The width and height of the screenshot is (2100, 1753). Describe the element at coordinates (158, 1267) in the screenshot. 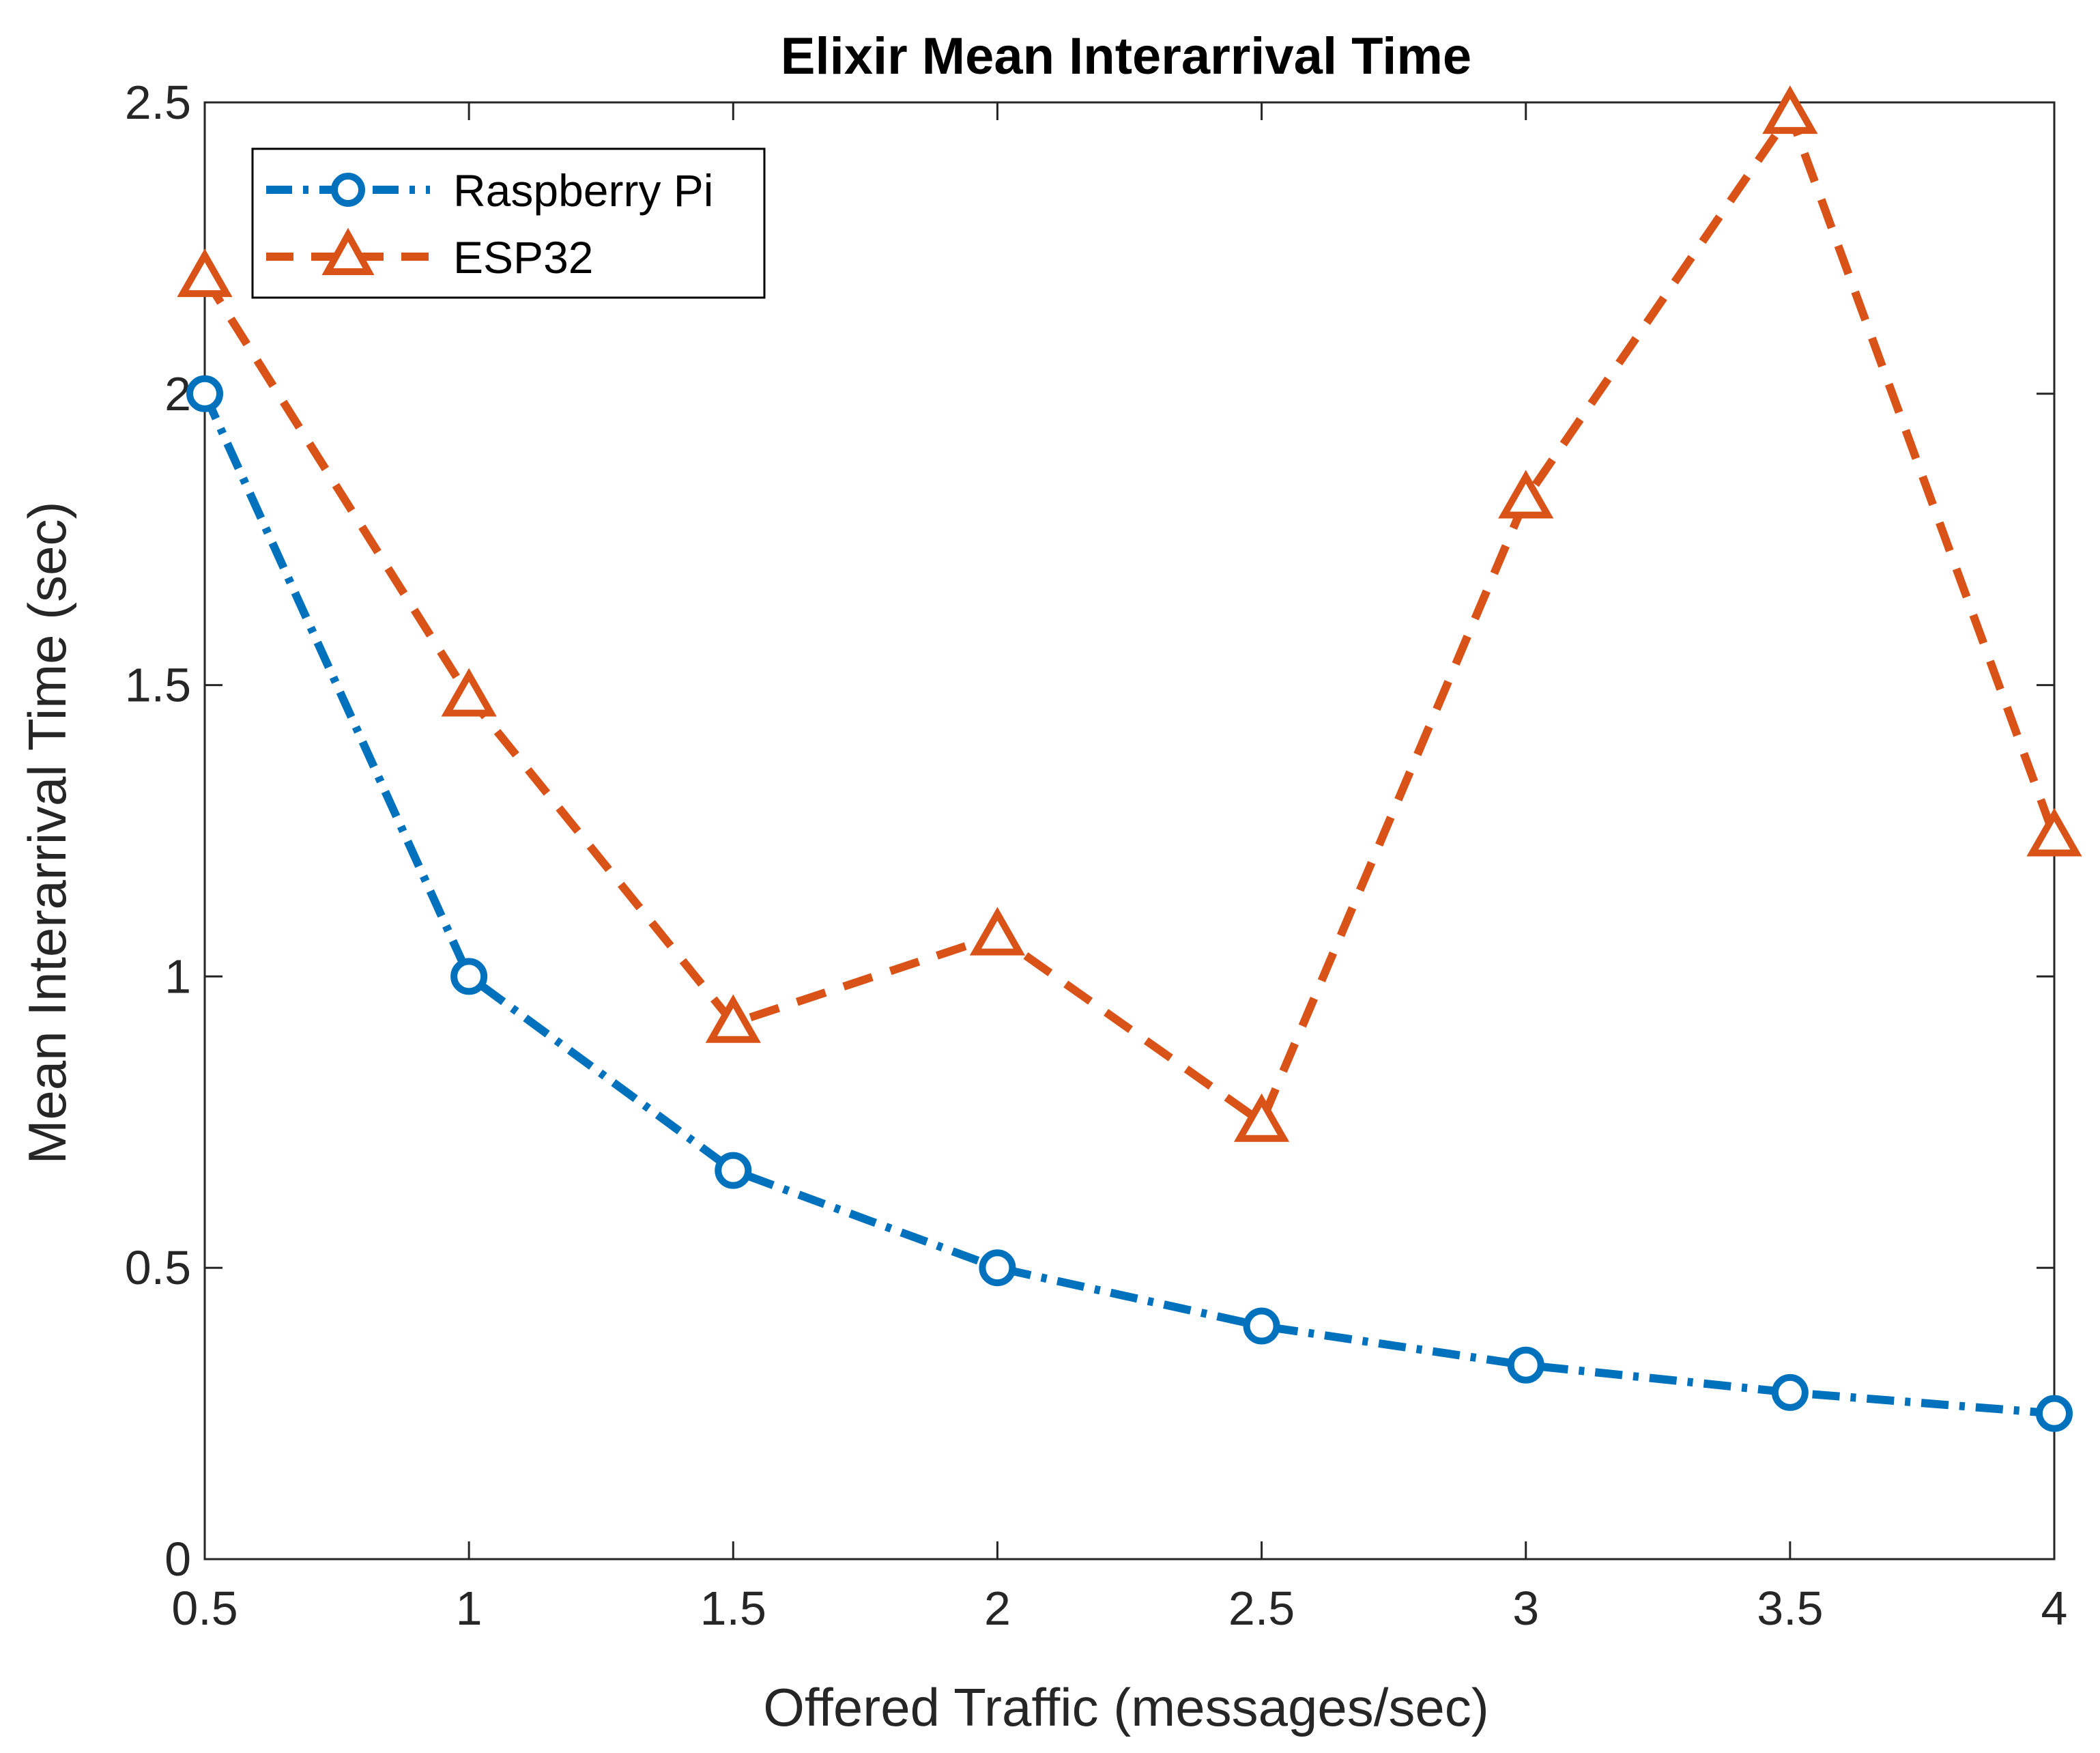

I see `y-tick-label: 0.5` at that location.